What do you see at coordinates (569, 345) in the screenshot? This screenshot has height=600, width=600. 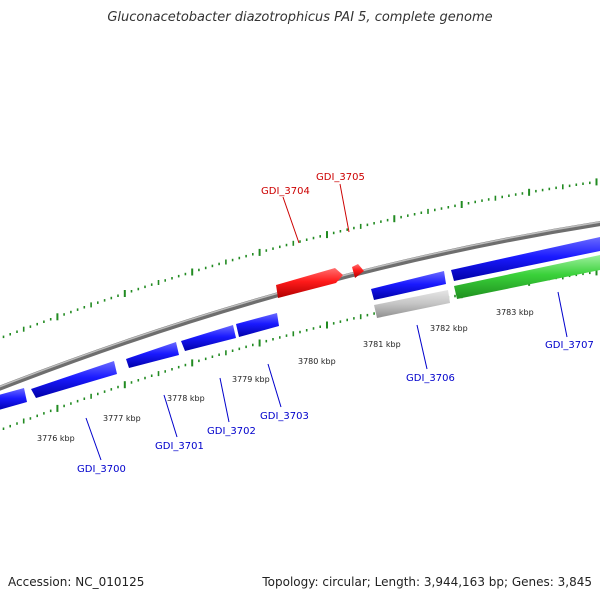 I see `gene-label-gdi-3707: GDI_3707` at bounding box center [569, 345].